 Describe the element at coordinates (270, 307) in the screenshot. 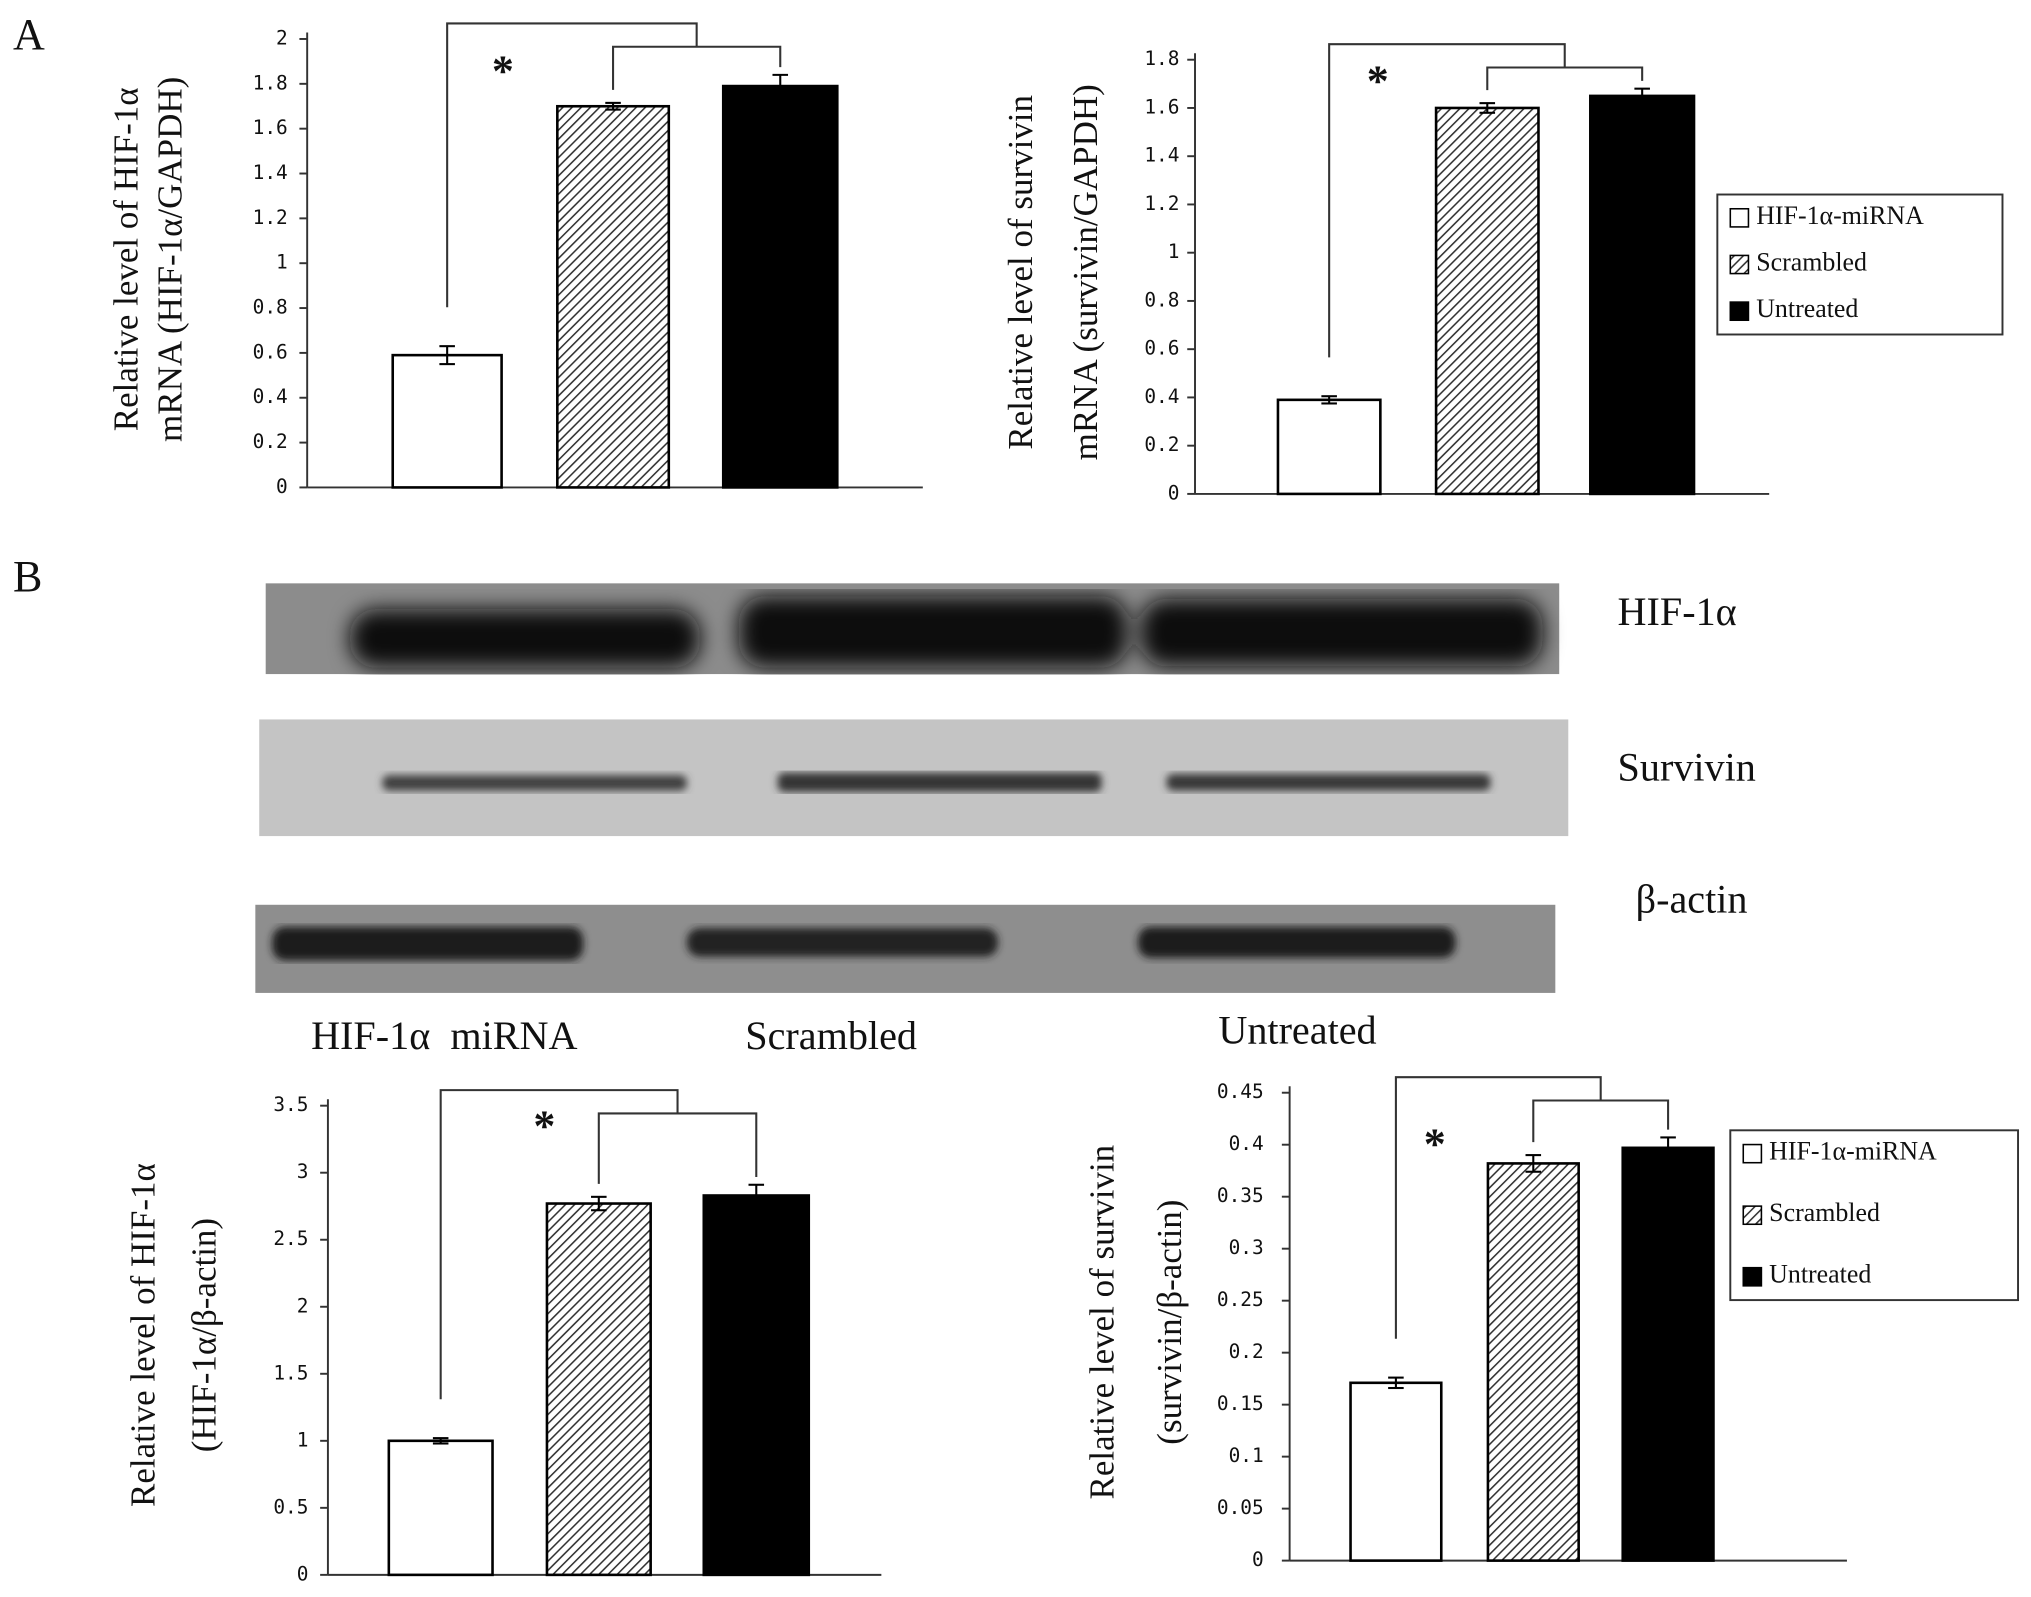

I see `y-tick-label: 0.8` at that location.